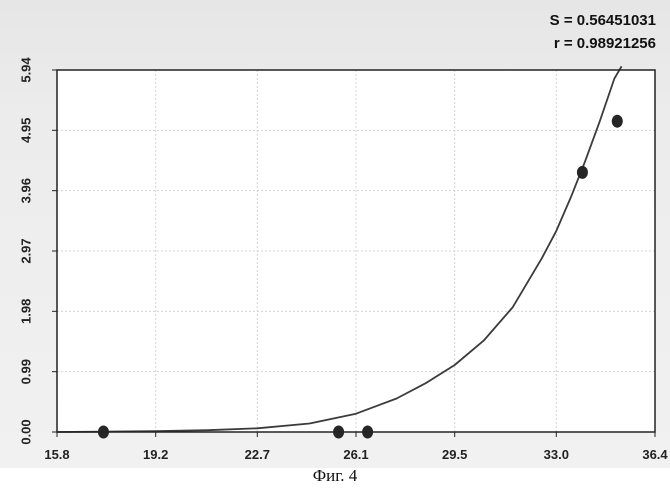  I want to click on x-tick-label: 29.5, so click(454, 454).